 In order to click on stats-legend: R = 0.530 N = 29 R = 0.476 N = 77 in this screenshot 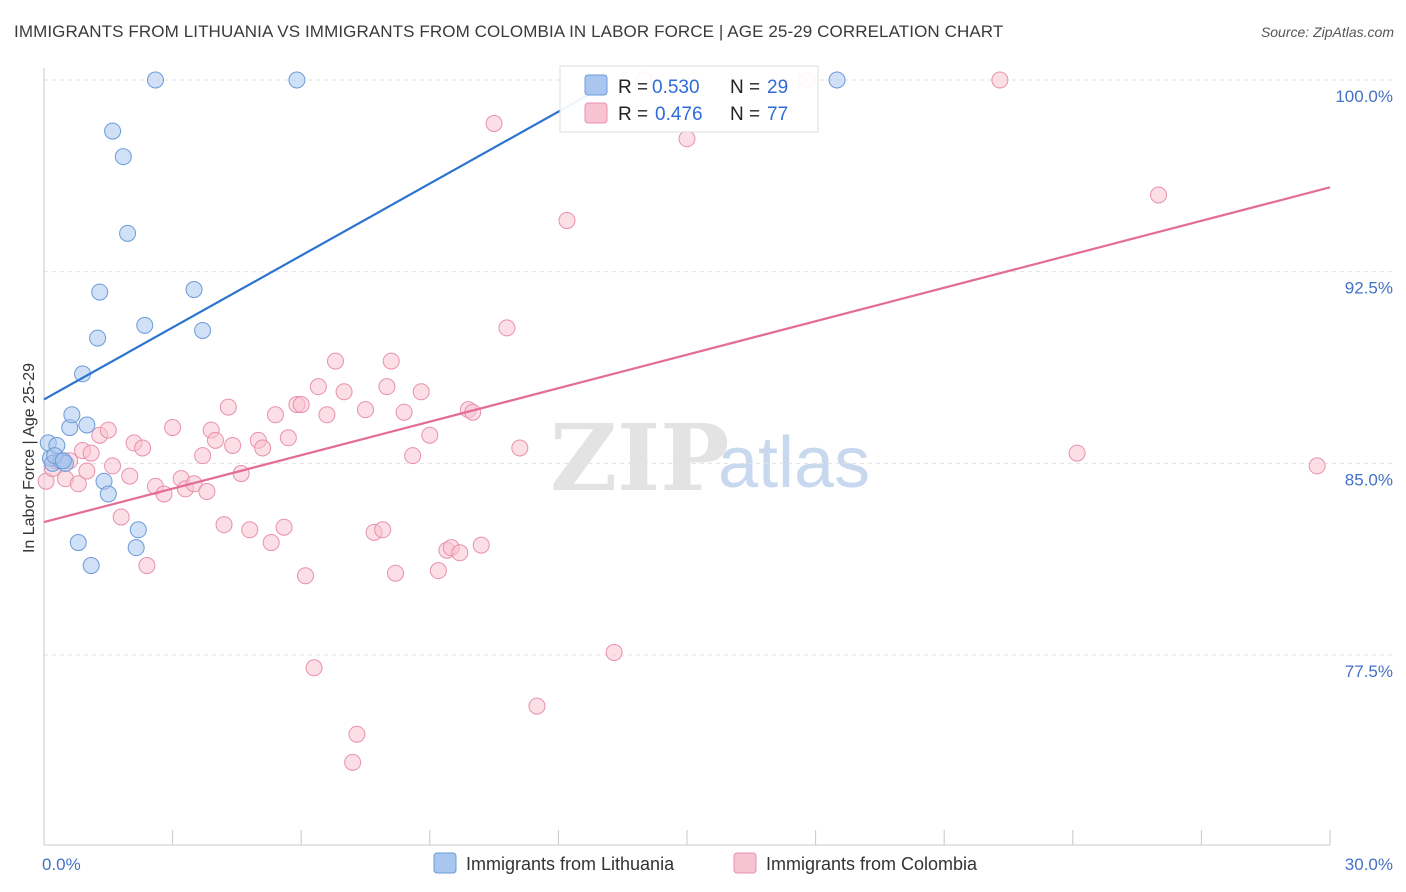, I will do `click(689, 99)`.